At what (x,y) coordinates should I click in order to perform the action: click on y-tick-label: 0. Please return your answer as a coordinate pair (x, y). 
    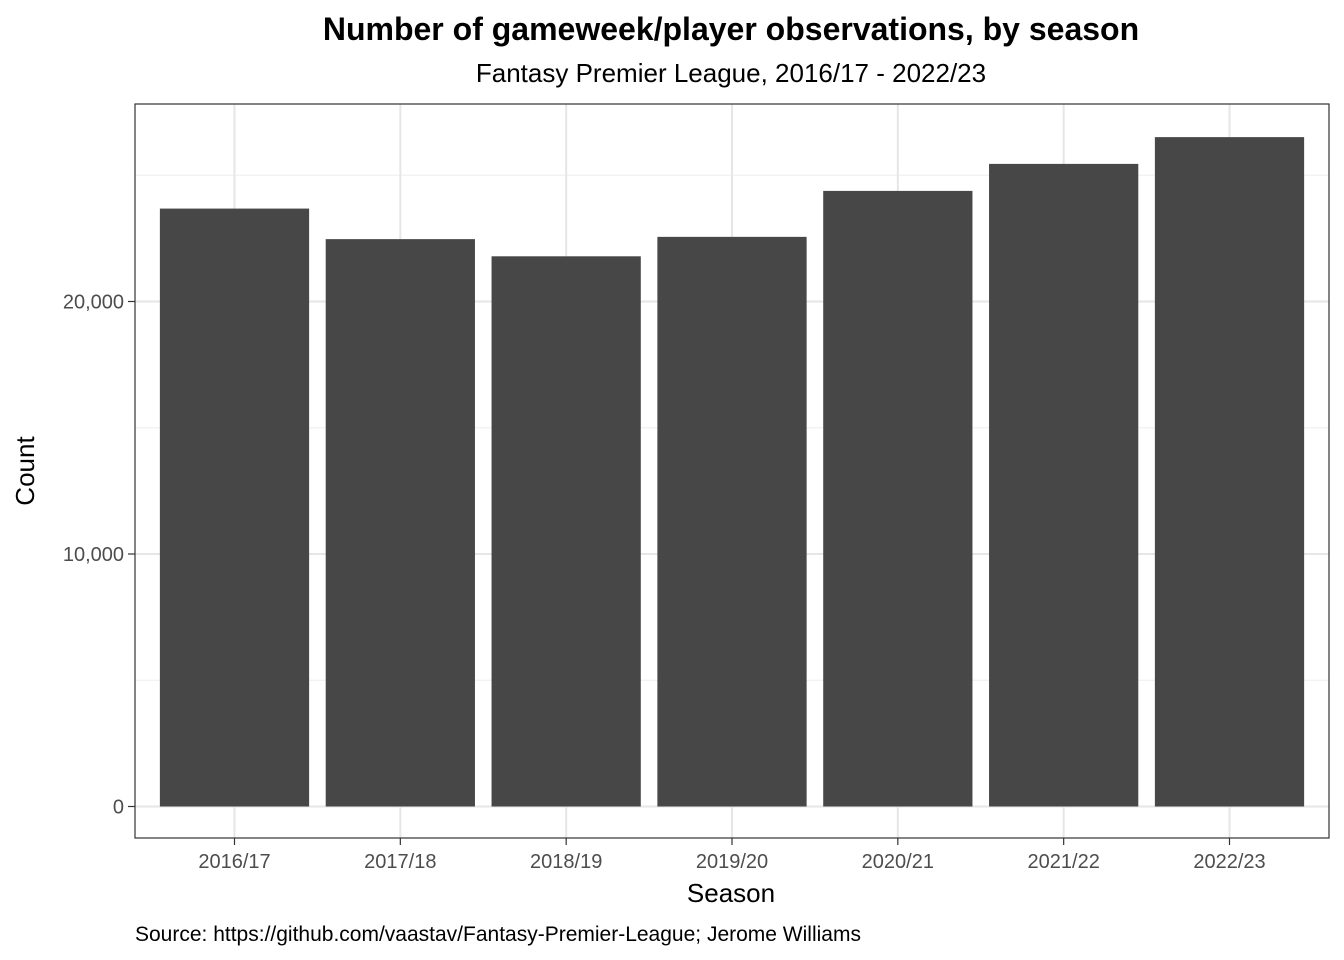
    Looking at the image, I should click on (118, 808).